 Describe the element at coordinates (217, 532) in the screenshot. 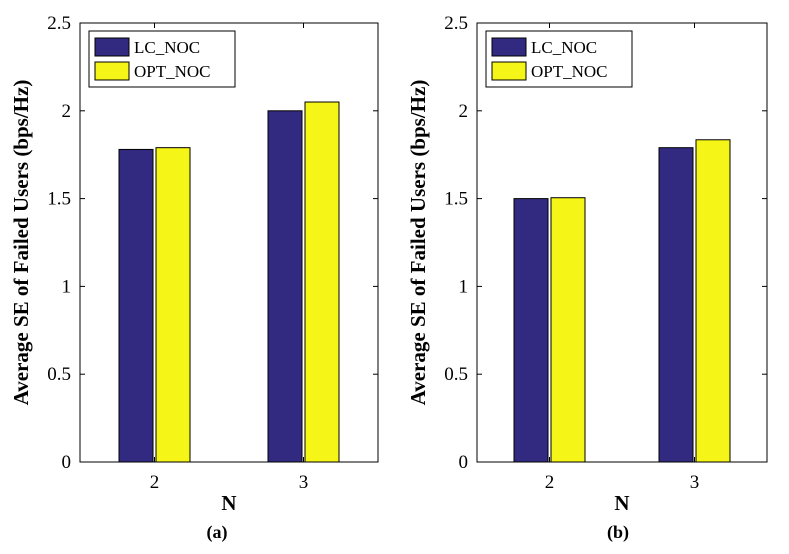

I see `chart-caption: (a)` at that location.